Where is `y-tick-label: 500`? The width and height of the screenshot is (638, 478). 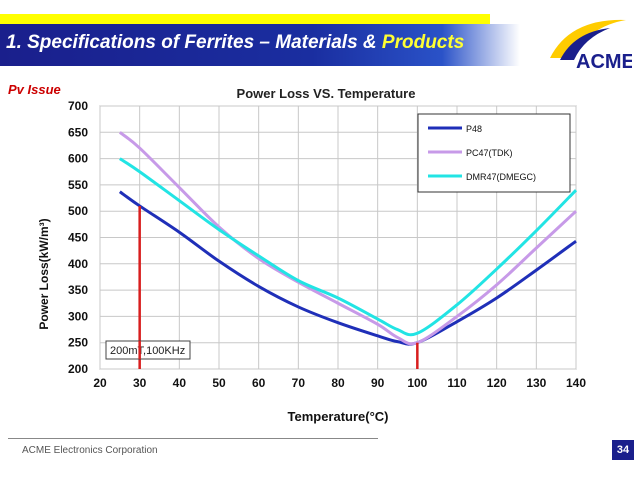
y-tick-label: 500 is located at coordinates (78, 211).